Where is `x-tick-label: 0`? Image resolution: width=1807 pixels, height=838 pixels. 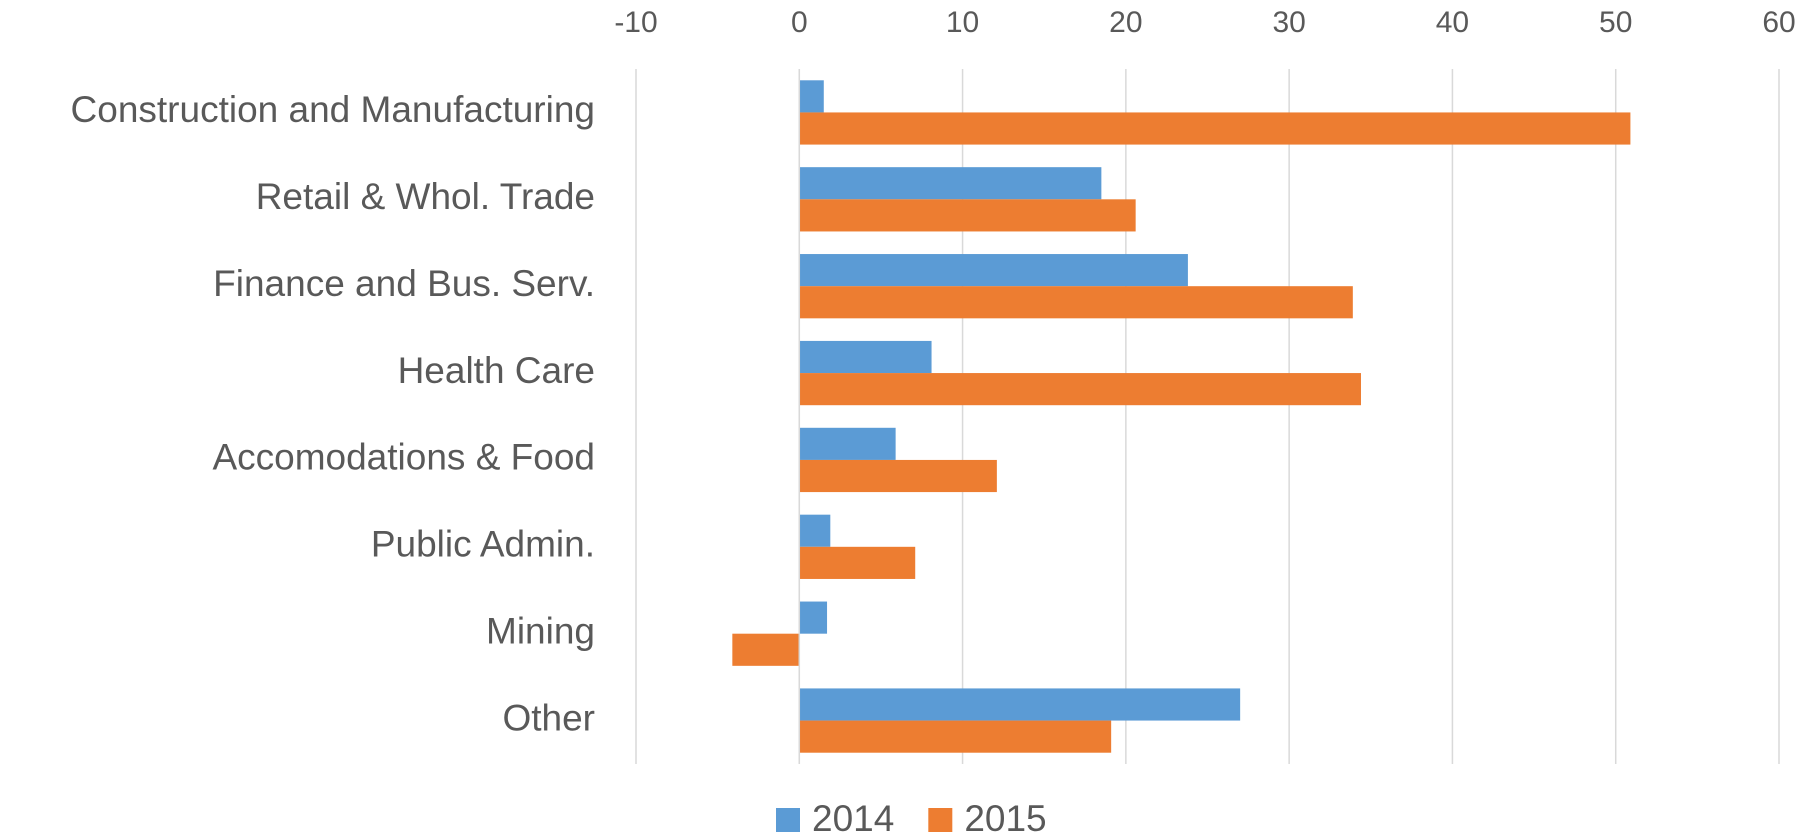
x-tick-label: 0 is located at coordinates (799, 22).